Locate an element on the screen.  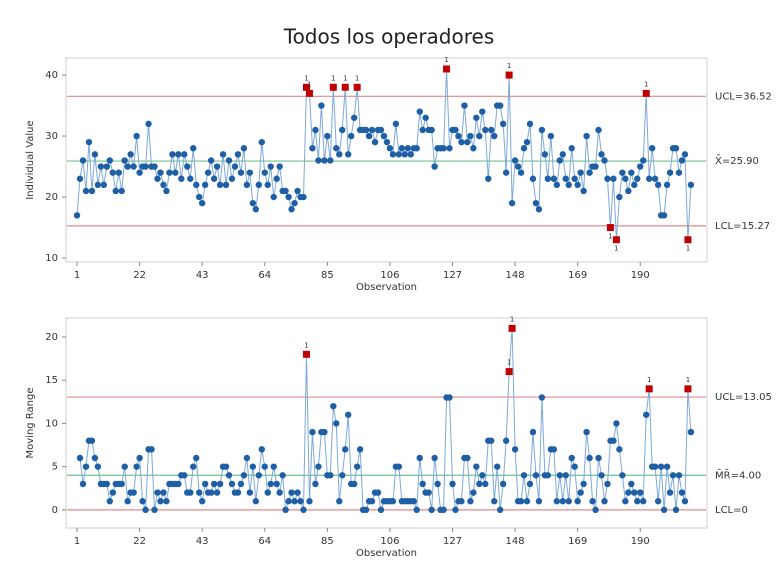
x-tick-label: 106 is located at coordinates (389, 275).